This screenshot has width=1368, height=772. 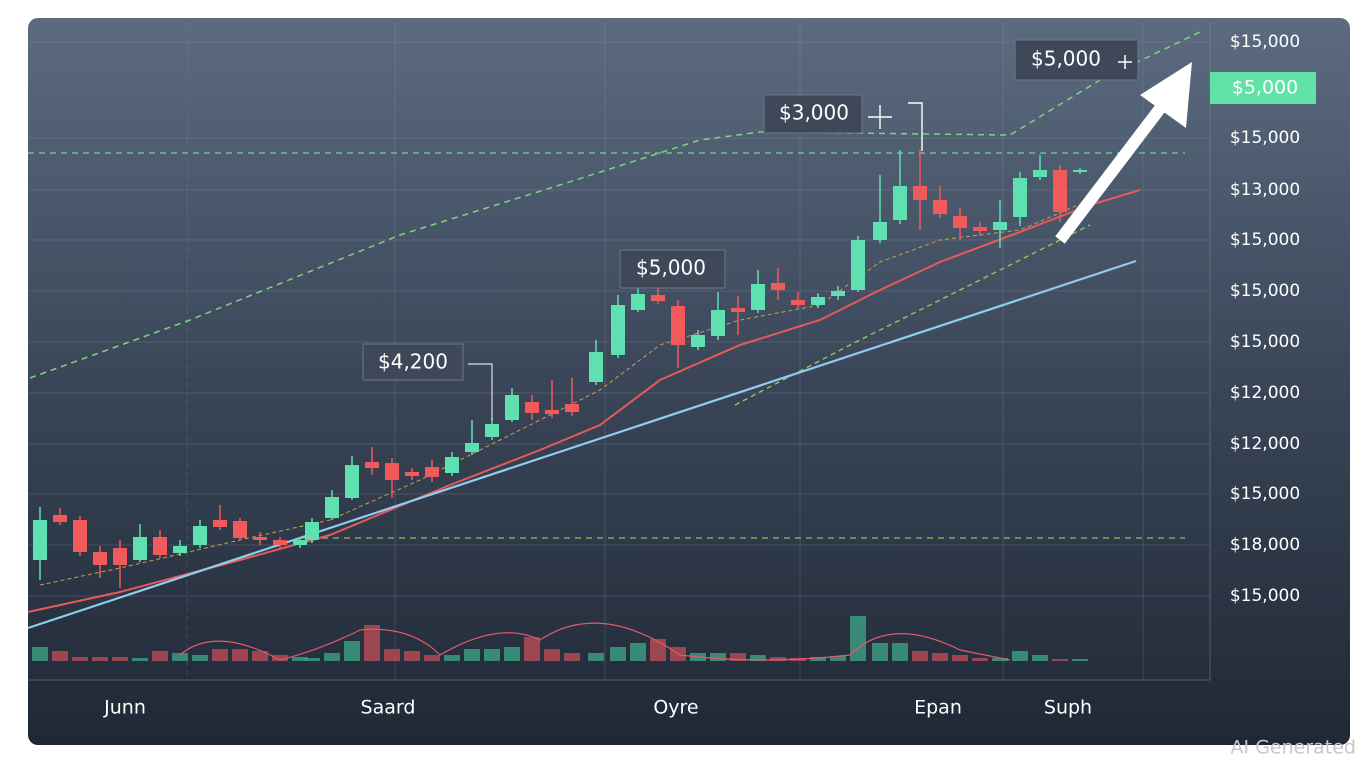 What do you see at coordinates (938, 708) in the screenshot?
I see `x-tick-label: Epan` at bounding box center [938, 708].